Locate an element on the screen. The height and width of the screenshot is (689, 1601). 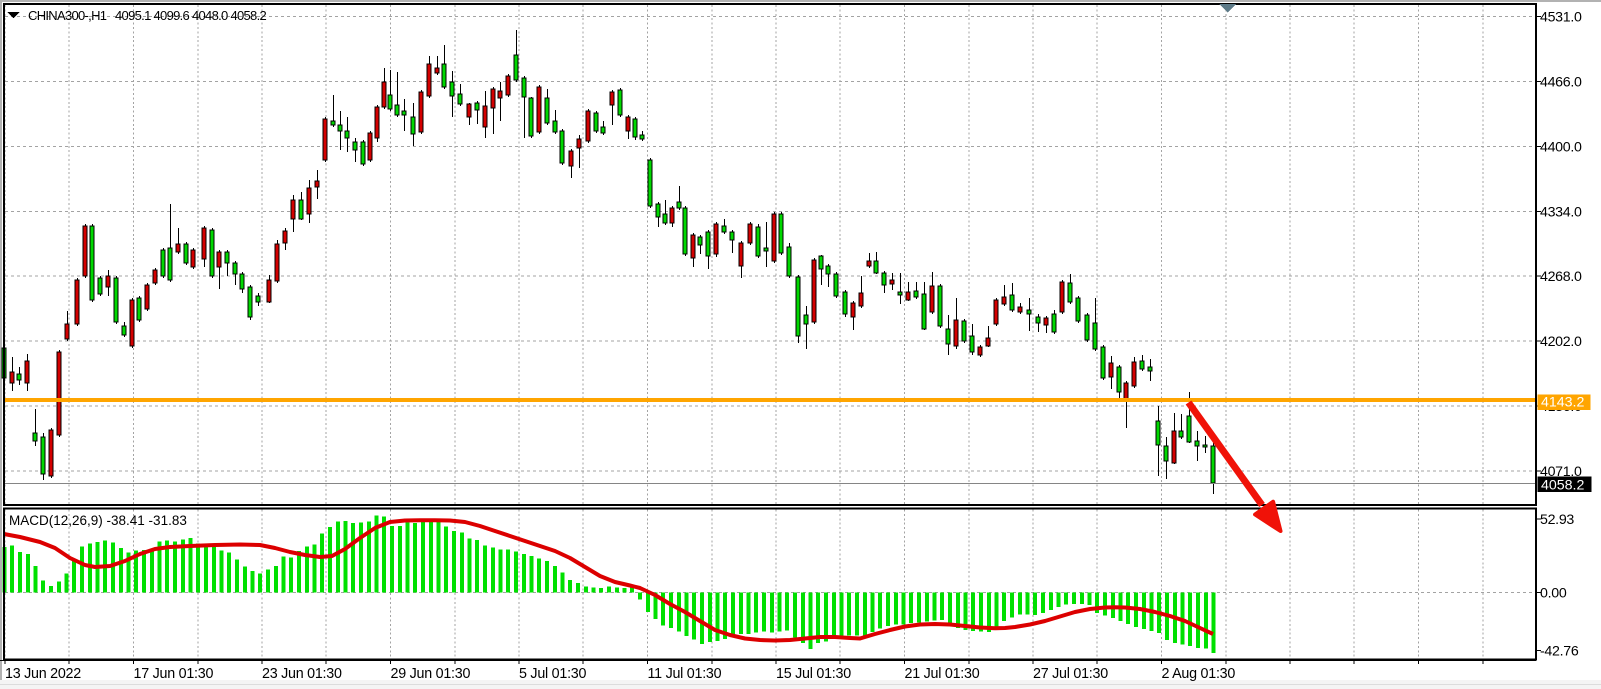
svg-text: 21 Jul 01:30 is located at coordinates (942, 674).